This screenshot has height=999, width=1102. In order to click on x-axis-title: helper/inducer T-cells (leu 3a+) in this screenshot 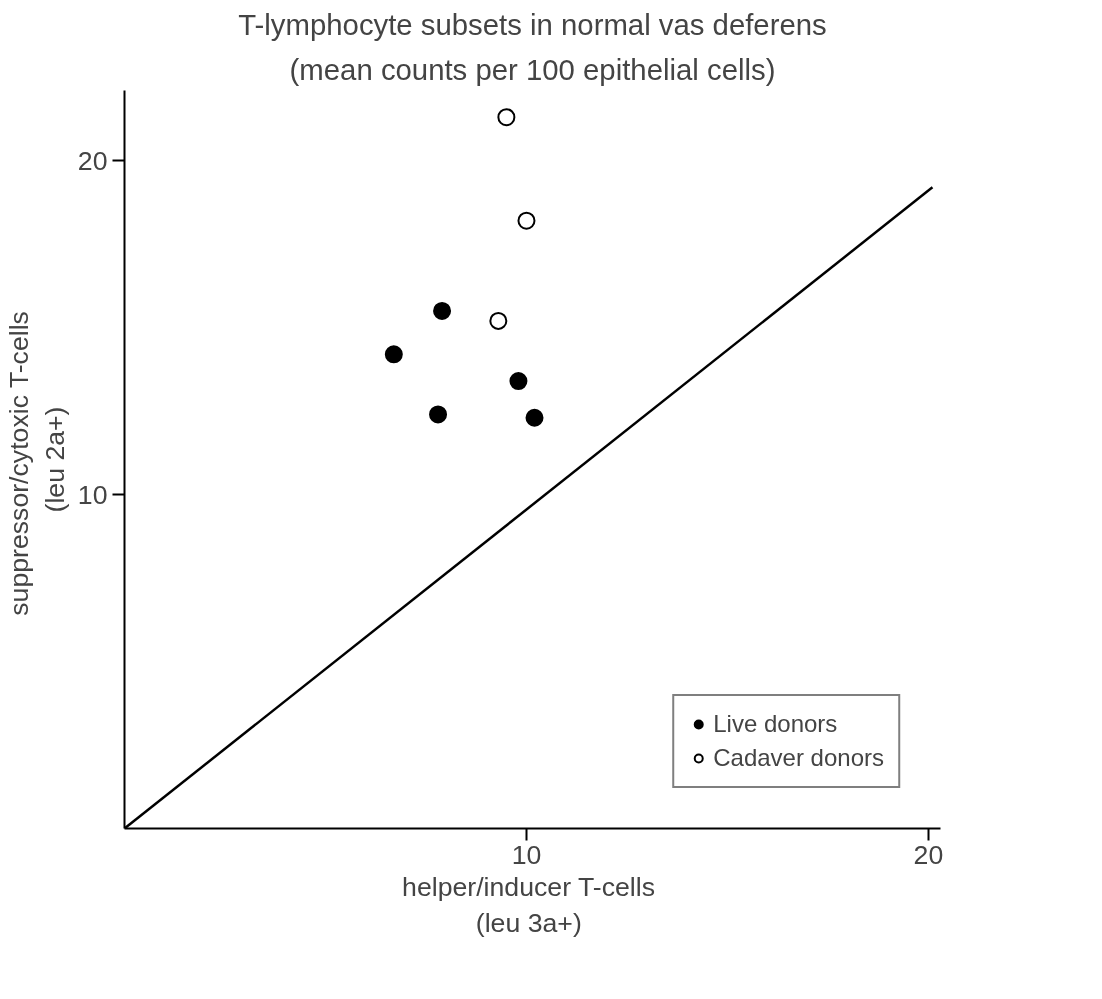, I will do `click(528, 904)`.